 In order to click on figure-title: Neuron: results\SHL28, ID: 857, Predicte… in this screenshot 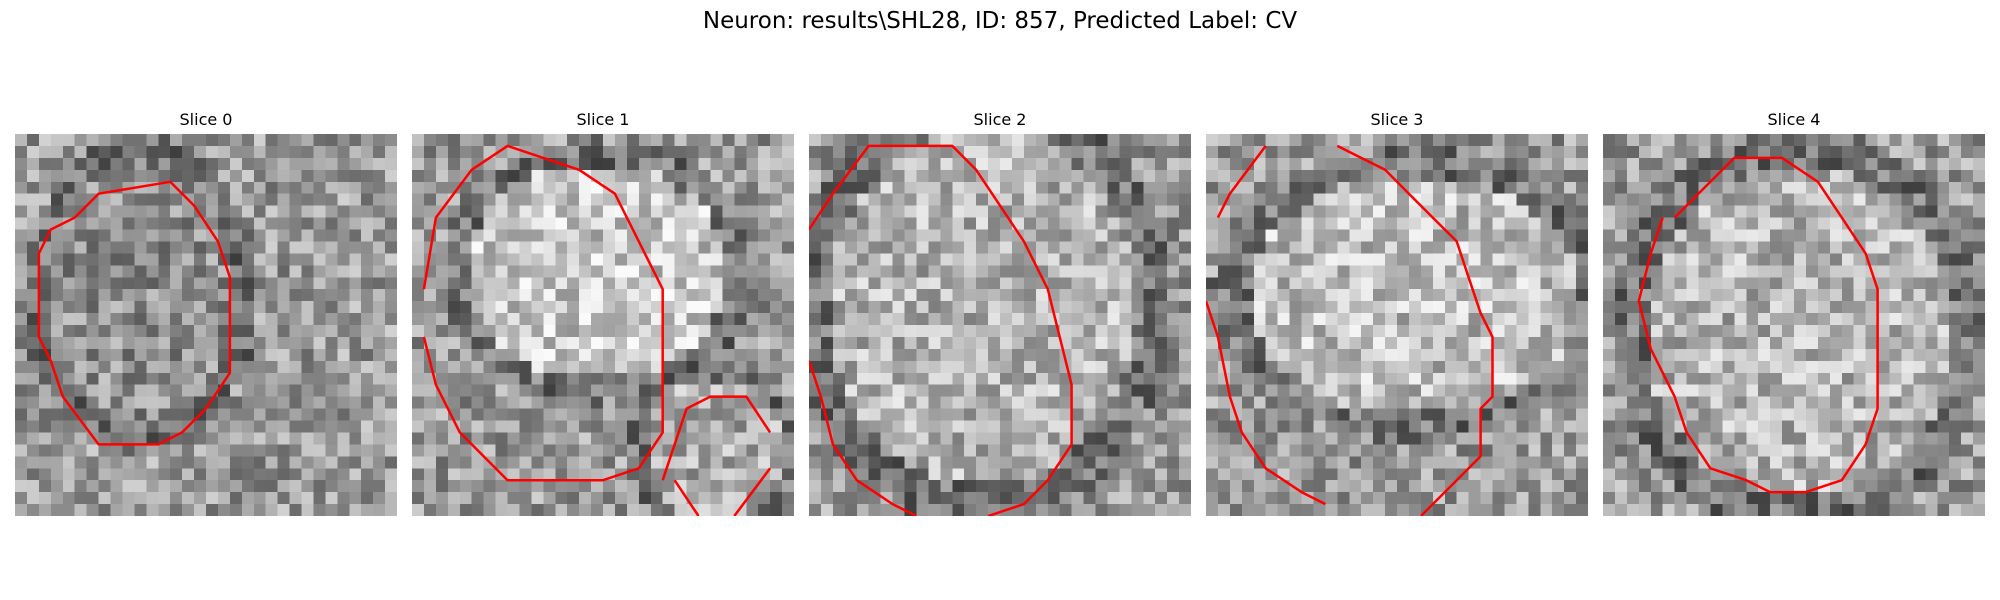, I will do `click(1000, 21)`.